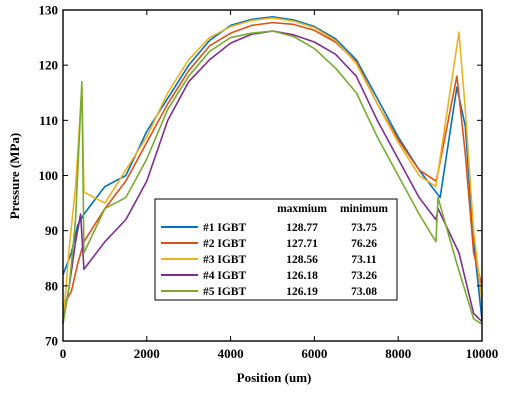 The image size is (506, 395). I want to click on y-axis-title: Pressure (MPa), so click(14, 176).